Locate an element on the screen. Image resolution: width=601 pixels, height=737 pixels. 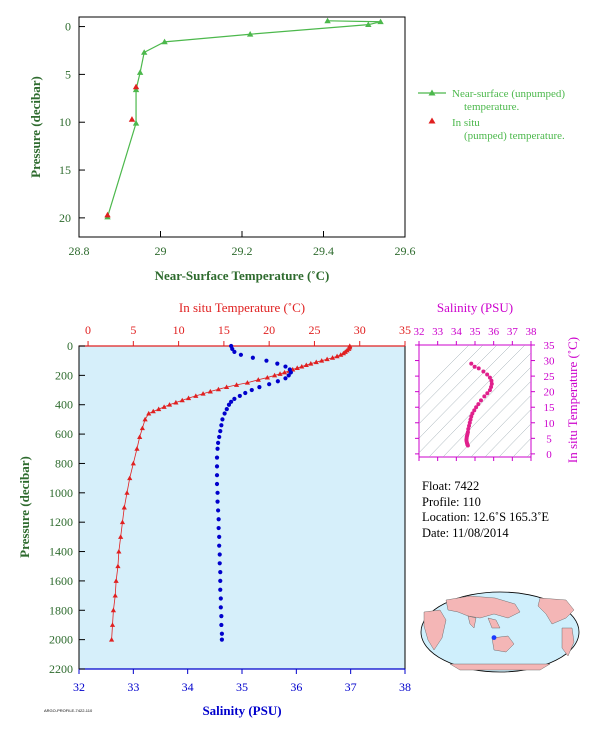
ns-x-tick-label: 29 is located at coordinates (161, 251).